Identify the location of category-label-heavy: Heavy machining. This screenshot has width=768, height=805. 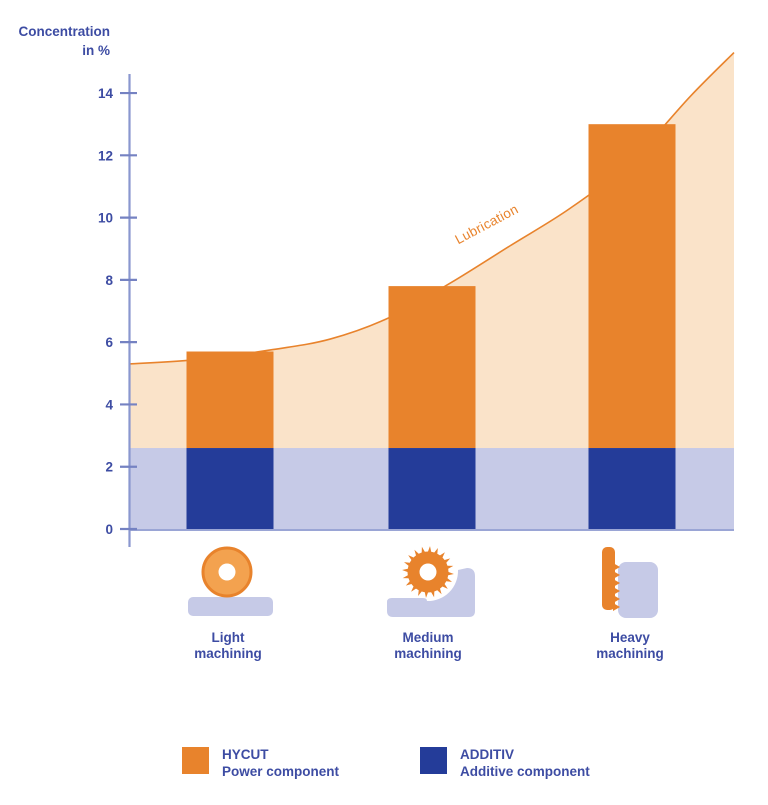
(630, 646).